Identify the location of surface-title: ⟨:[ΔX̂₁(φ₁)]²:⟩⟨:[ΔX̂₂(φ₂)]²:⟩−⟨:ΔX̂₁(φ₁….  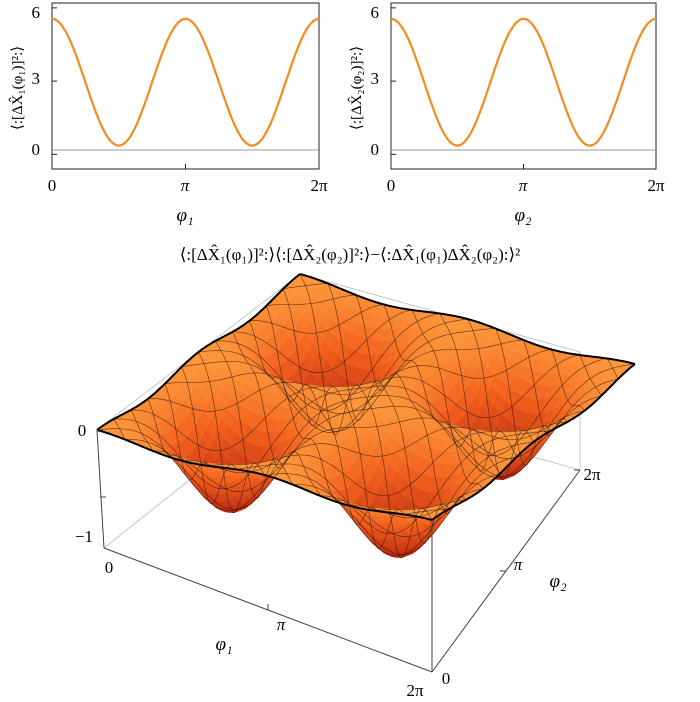
(350, 254).